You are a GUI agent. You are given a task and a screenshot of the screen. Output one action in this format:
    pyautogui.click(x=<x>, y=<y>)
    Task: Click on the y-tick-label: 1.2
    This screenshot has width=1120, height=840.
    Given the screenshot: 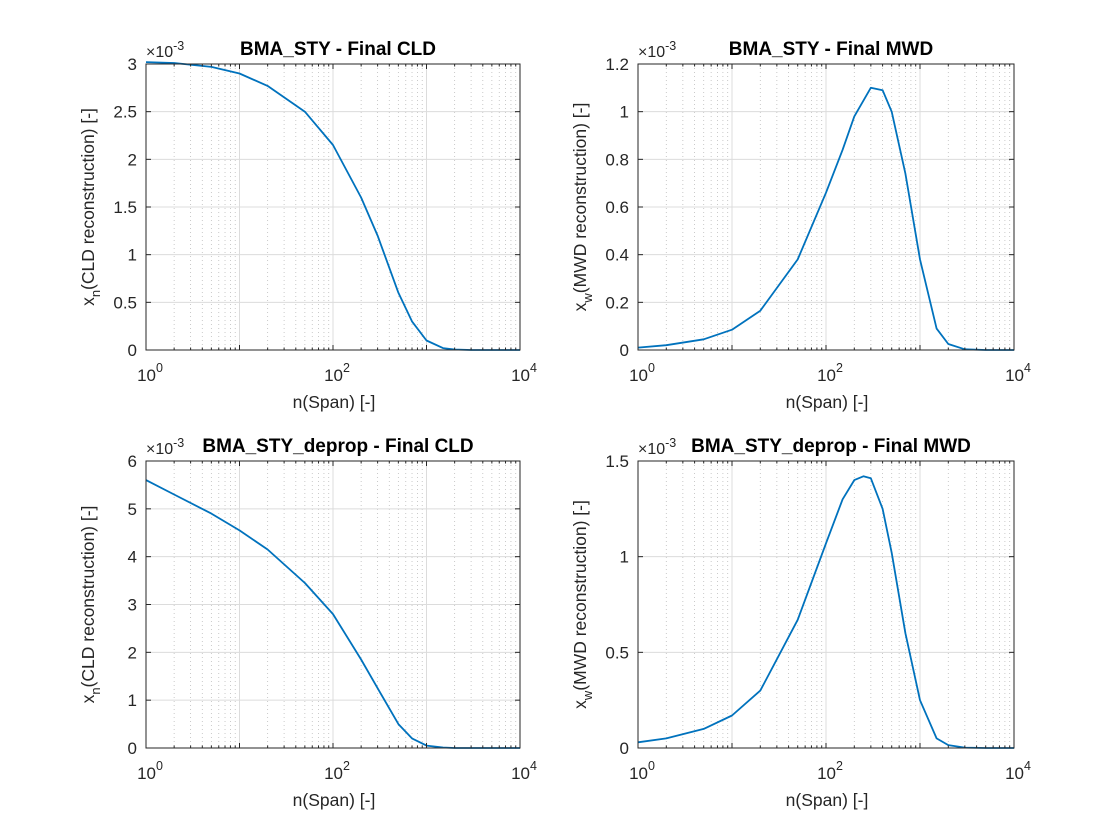 What is the action you would take?
    pyautogui.click(x=617, y=64)
    